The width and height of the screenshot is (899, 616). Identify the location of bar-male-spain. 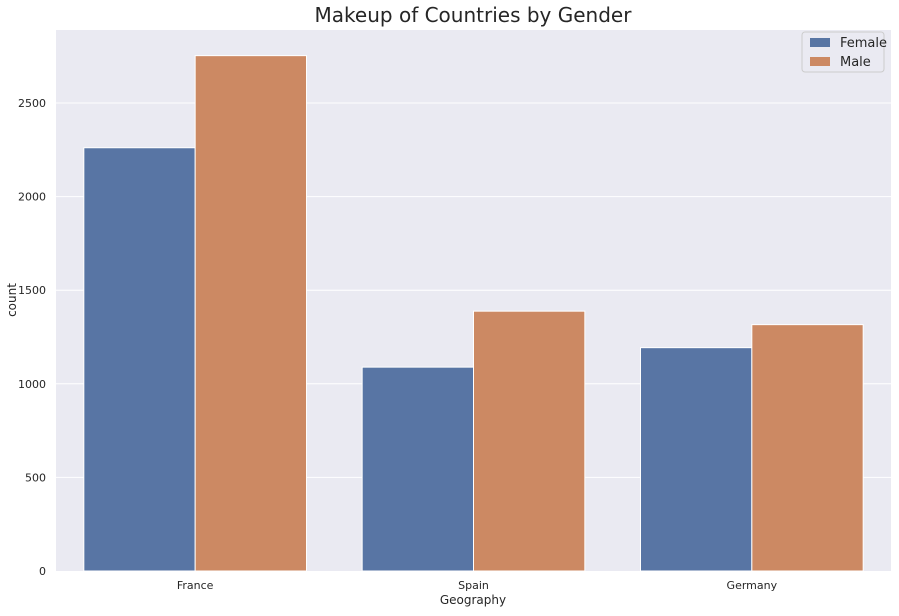
(529, 441).